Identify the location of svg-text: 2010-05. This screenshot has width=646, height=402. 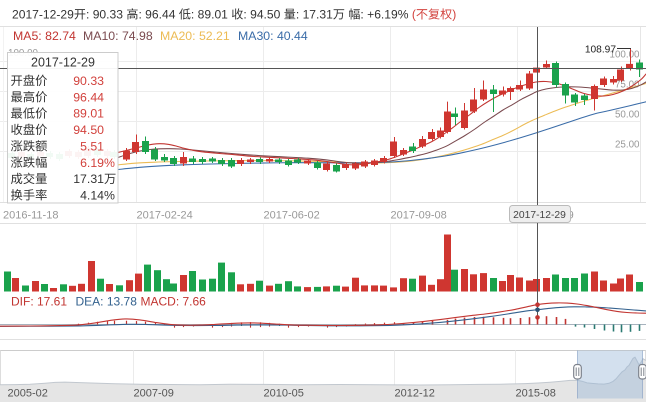
(284, 394).